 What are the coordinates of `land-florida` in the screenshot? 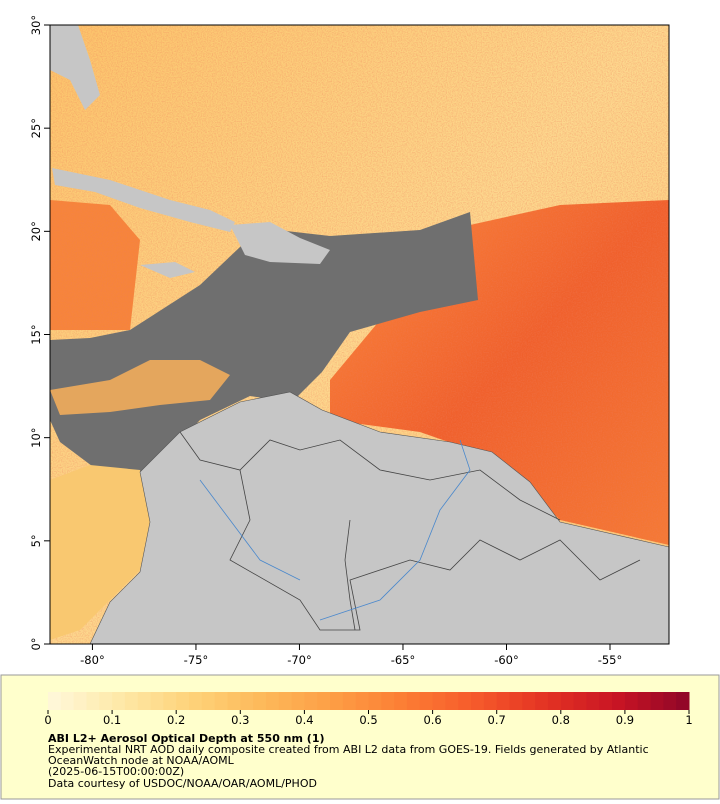 It's located at (75, 67).